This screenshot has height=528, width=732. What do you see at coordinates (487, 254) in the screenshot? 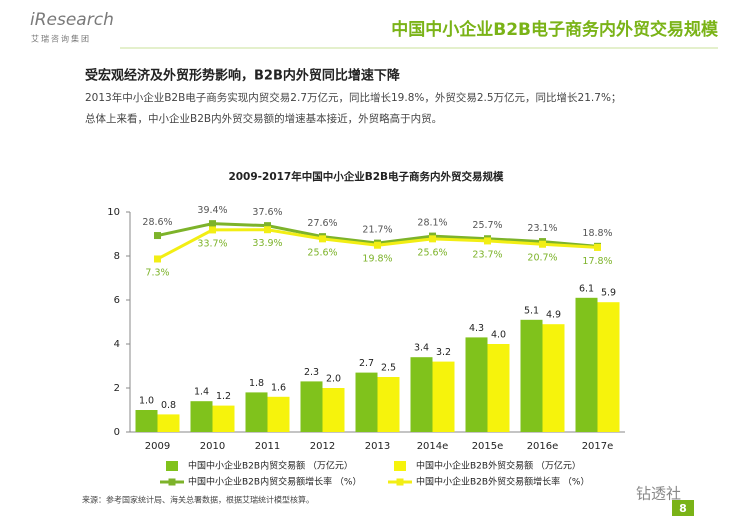
I see `value-label: 23.7%` at bounding box center [487, 254].